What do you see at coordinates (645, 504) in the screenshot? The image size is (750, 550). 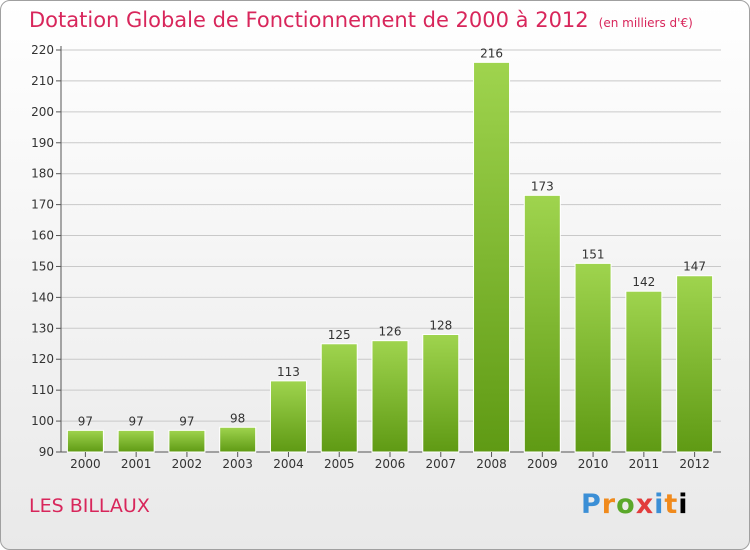 I see `logo-letter: x` at bounding box center [645, 504].